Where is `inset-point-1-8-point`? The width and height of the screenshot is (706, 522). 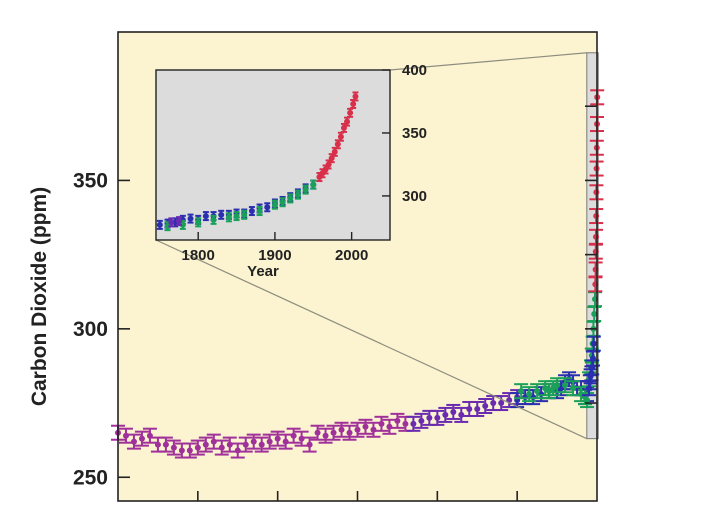
inset-point-1-8-point is located at coordinates (274, 204).